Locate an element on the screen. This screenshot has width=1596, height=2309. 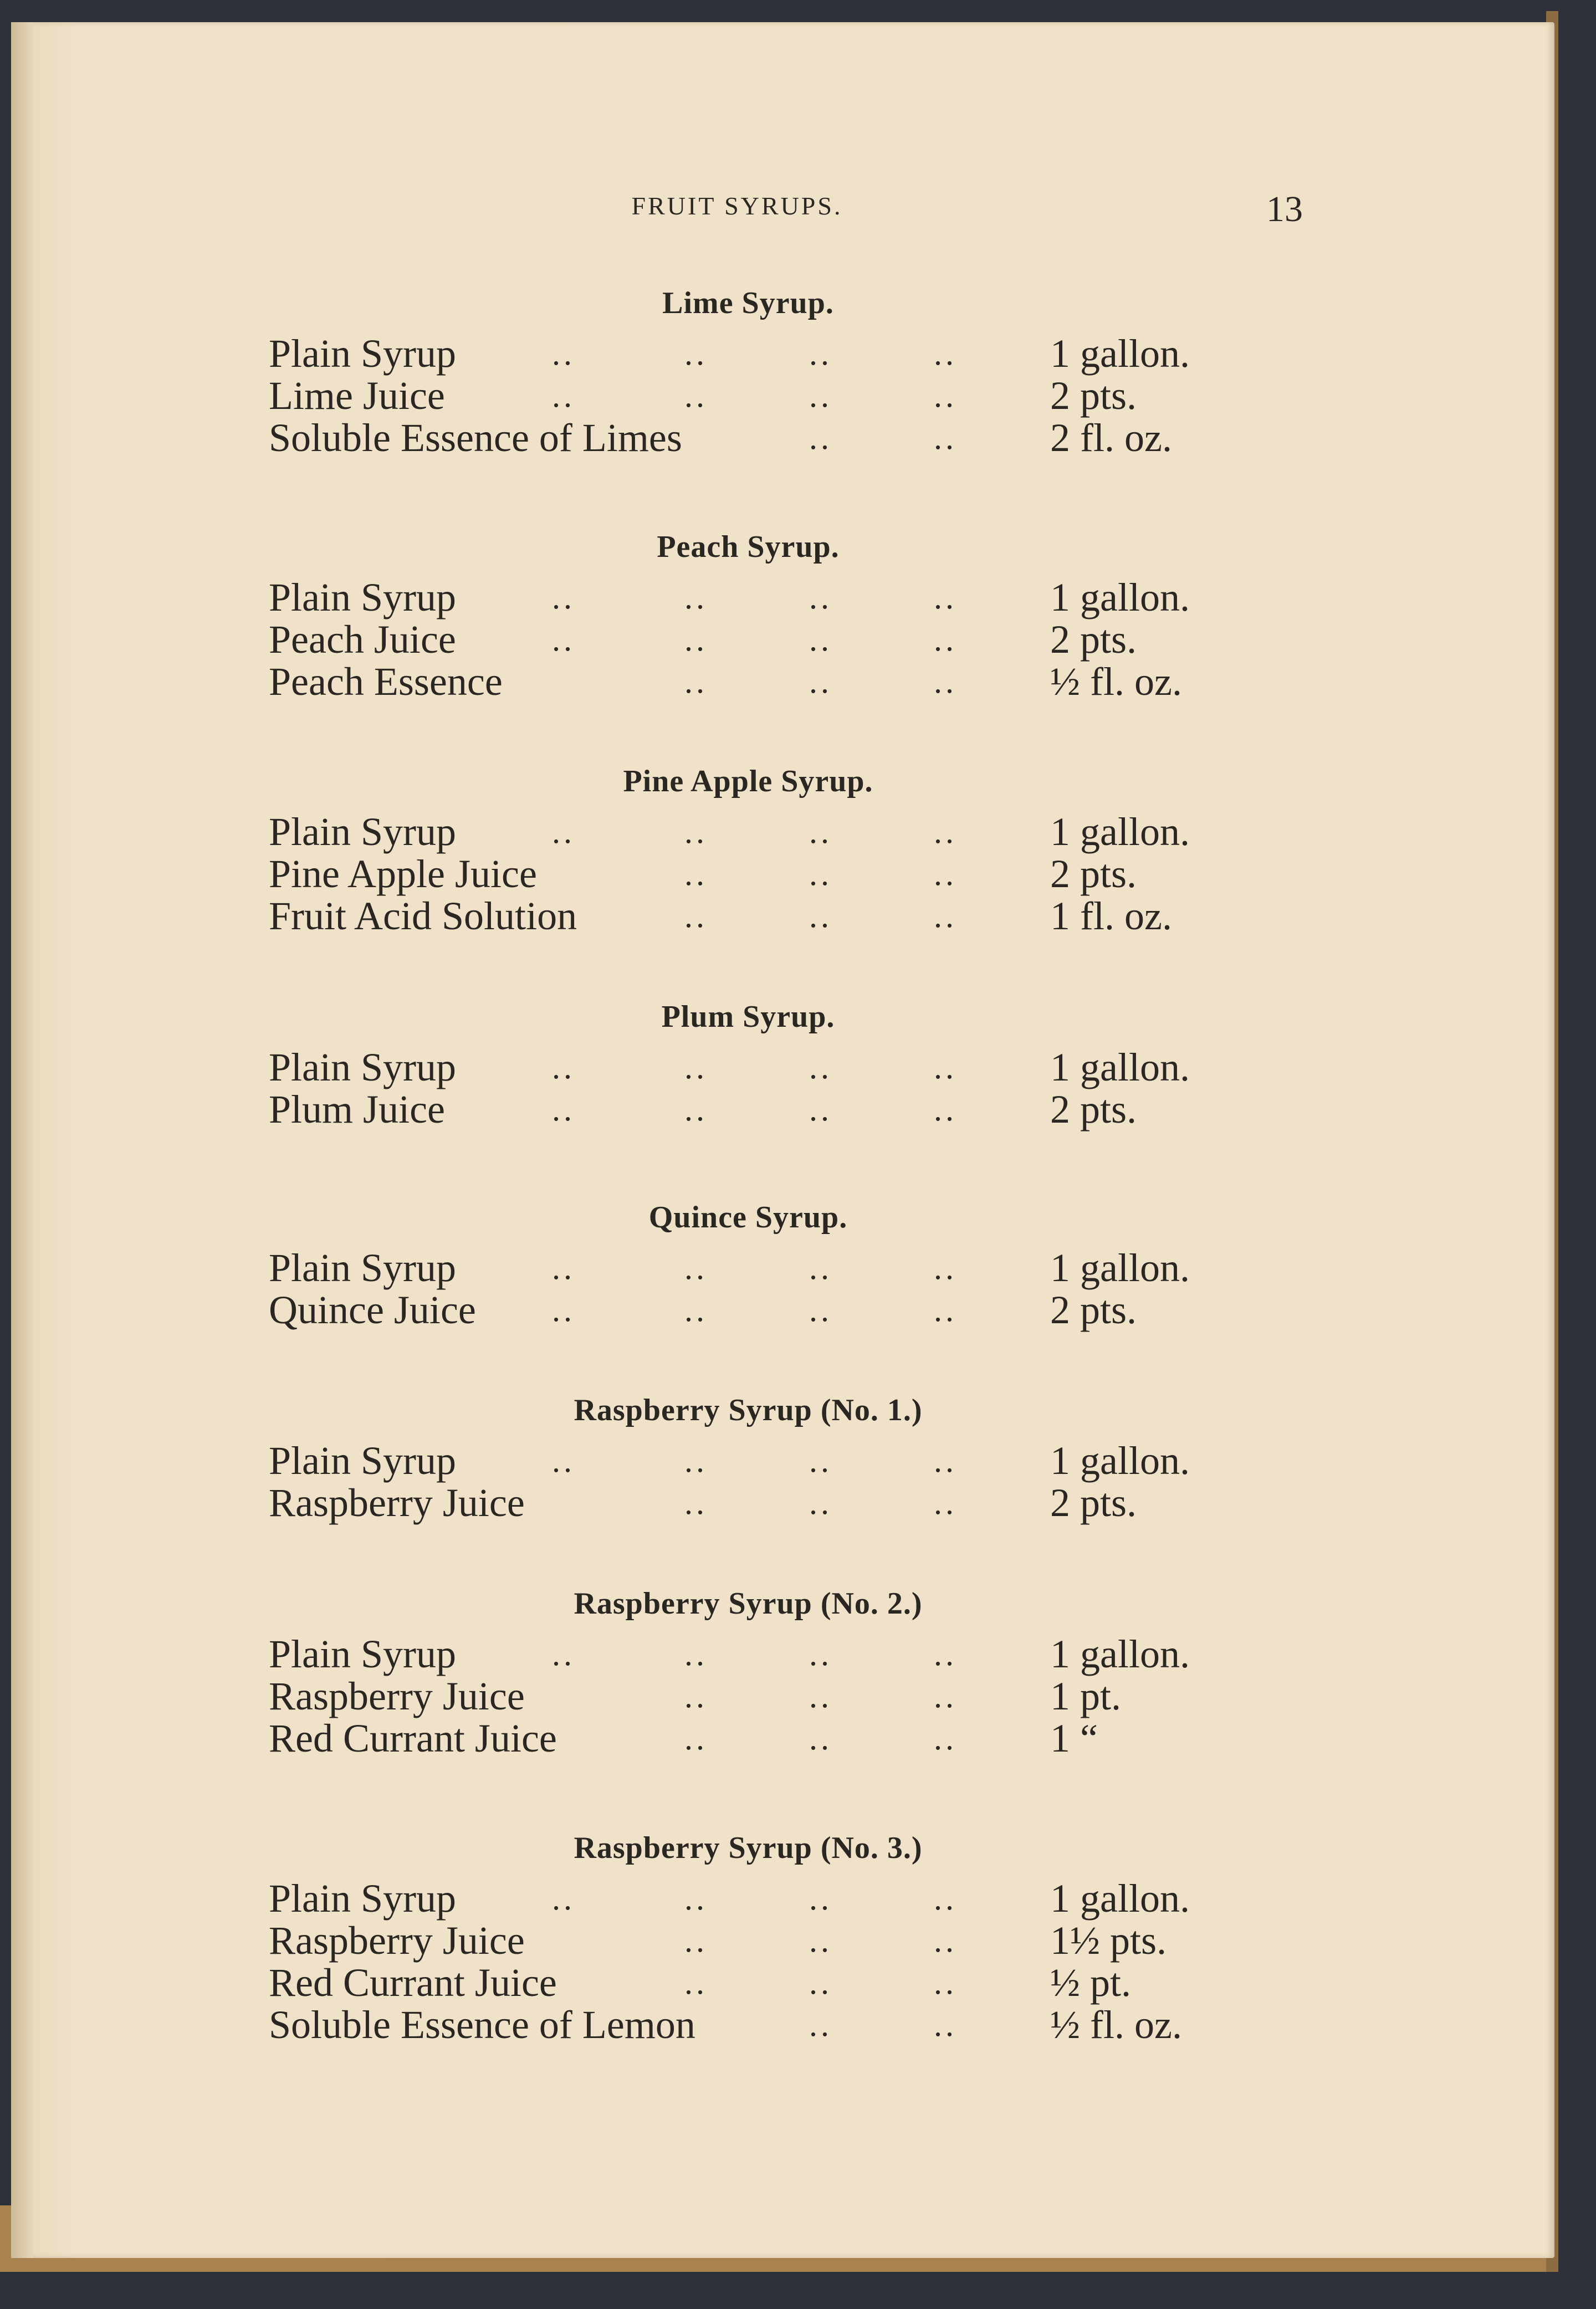
page-number: 13 is located at coordinates (1284, 209).